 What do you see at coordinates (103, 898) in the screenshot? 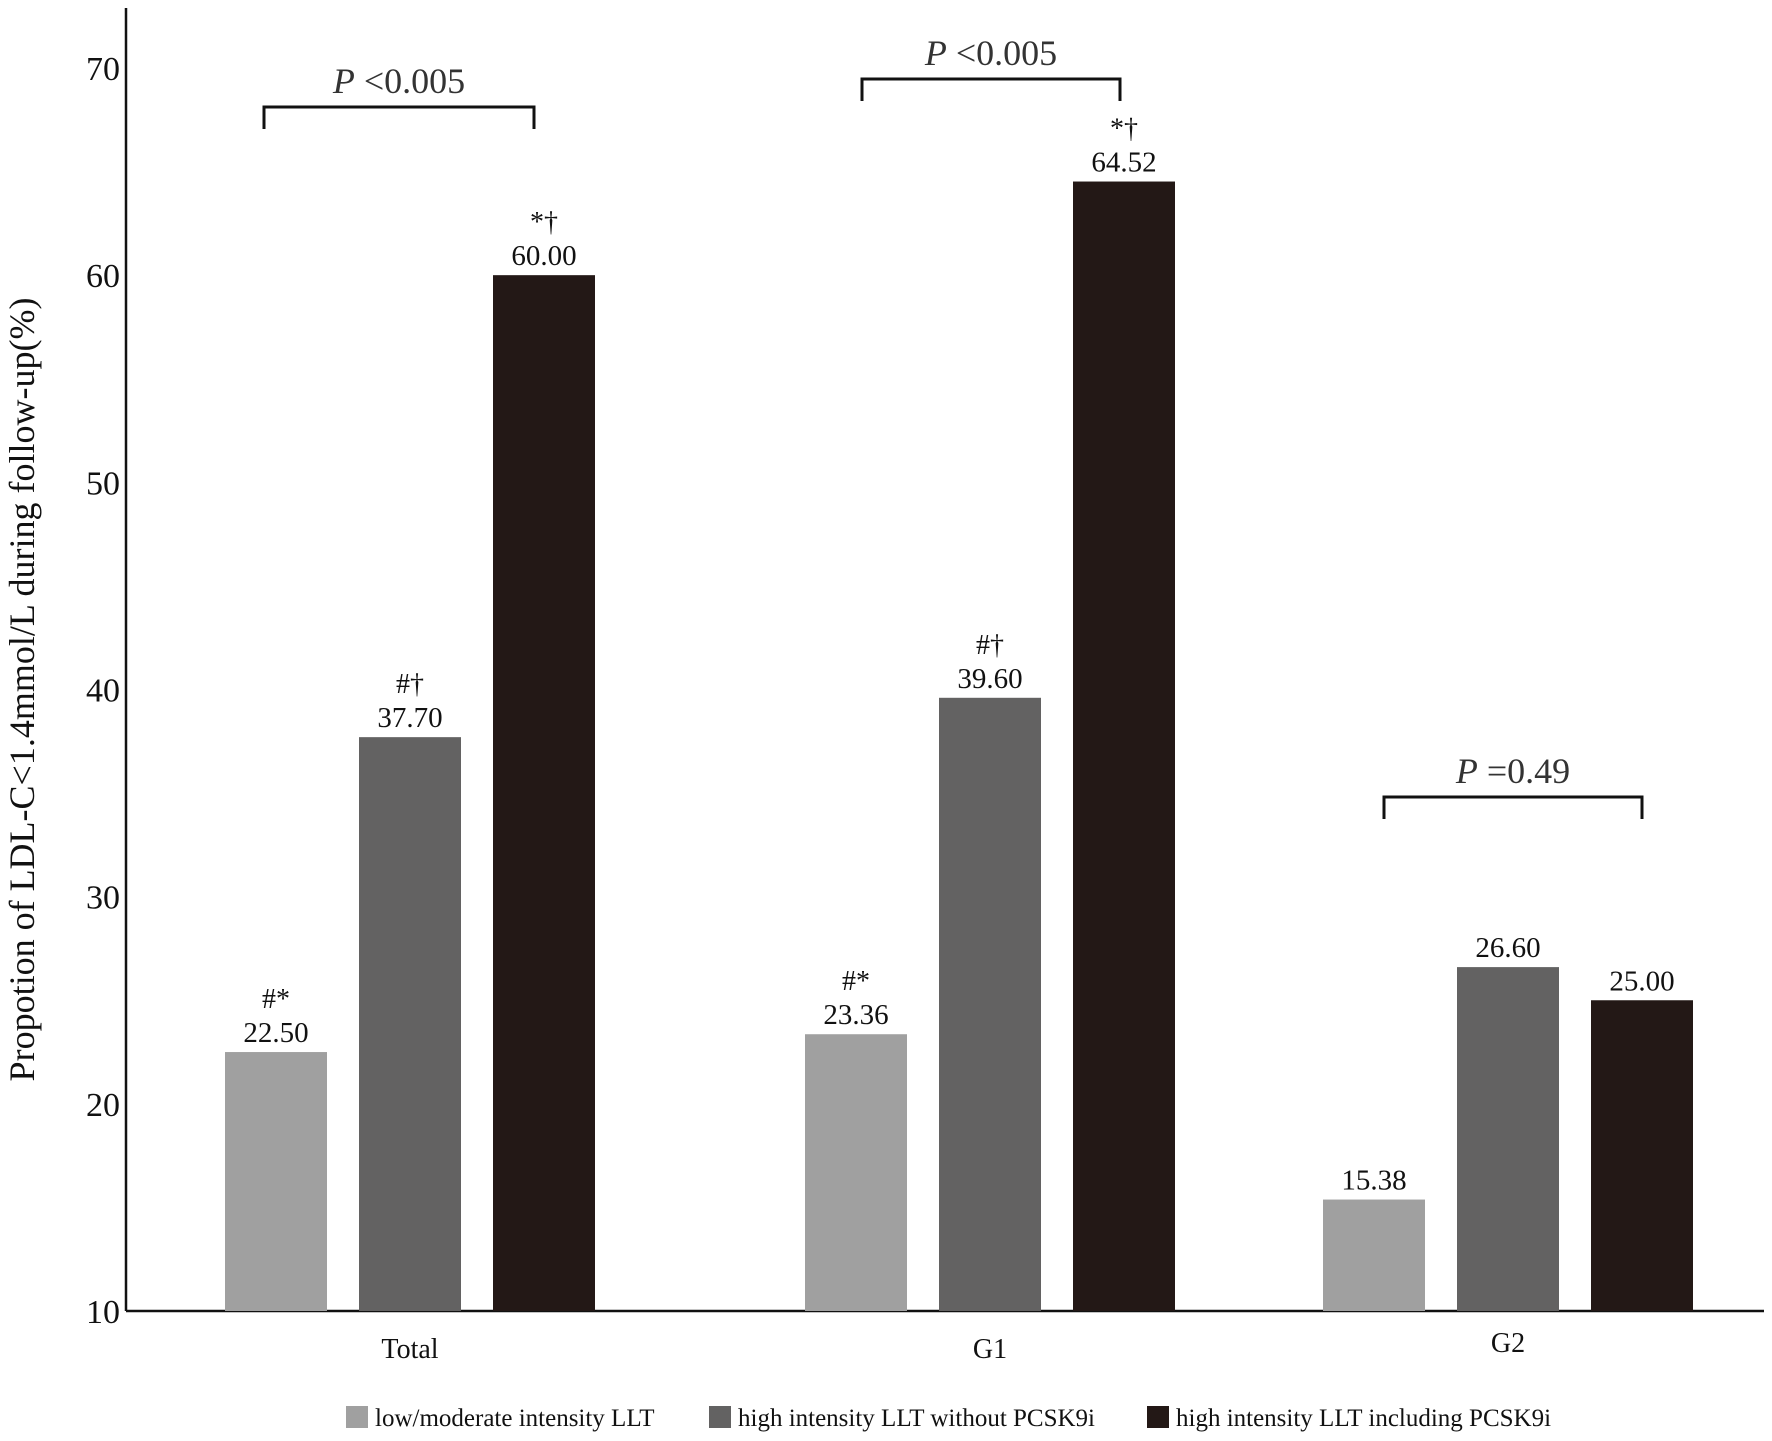
I see `y-tick-label: 30` at bounding box center [103, 898].